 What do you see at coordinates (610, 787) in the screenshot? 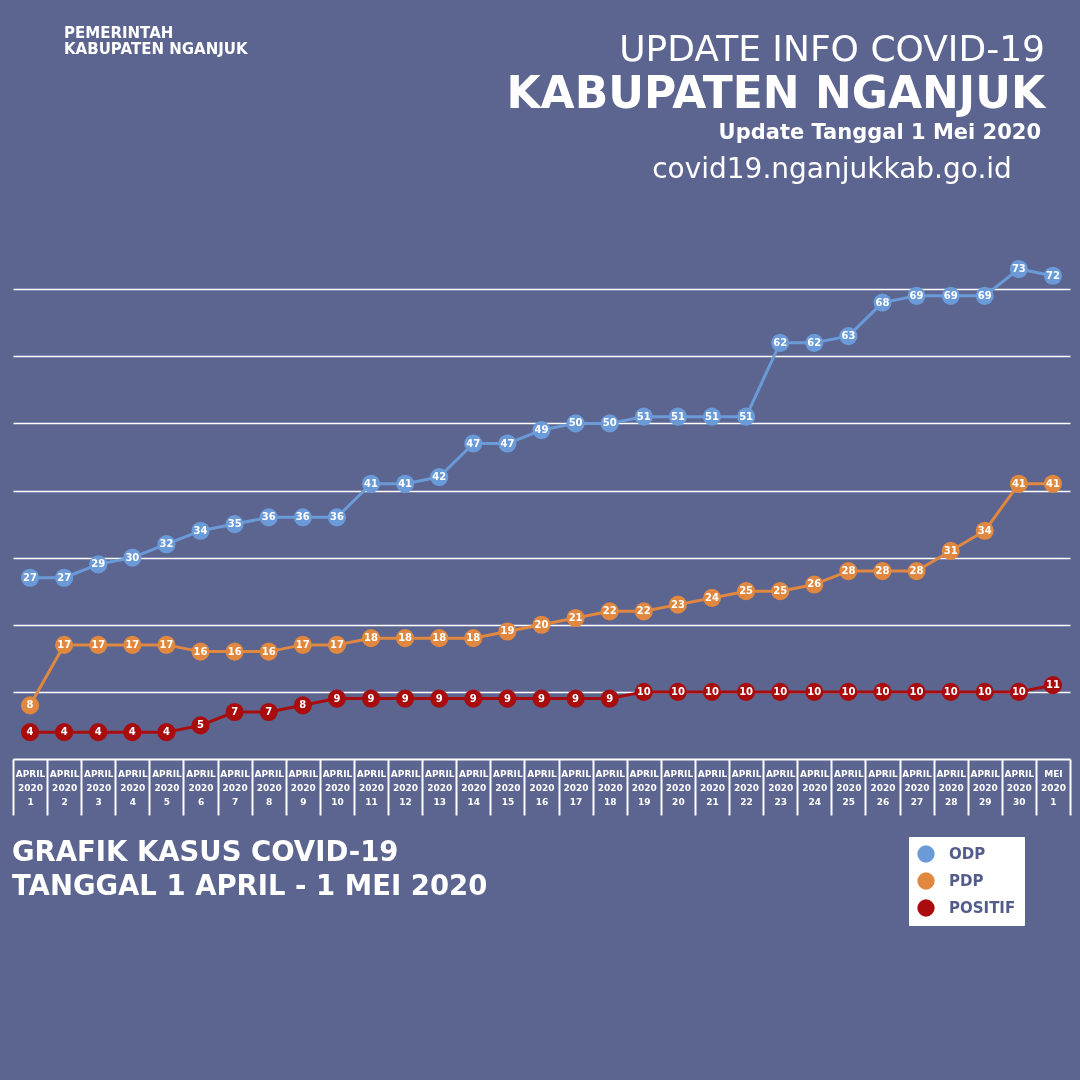
I see `x-tick-label: APRIL 2020 18` at bounding box center [610, 787].